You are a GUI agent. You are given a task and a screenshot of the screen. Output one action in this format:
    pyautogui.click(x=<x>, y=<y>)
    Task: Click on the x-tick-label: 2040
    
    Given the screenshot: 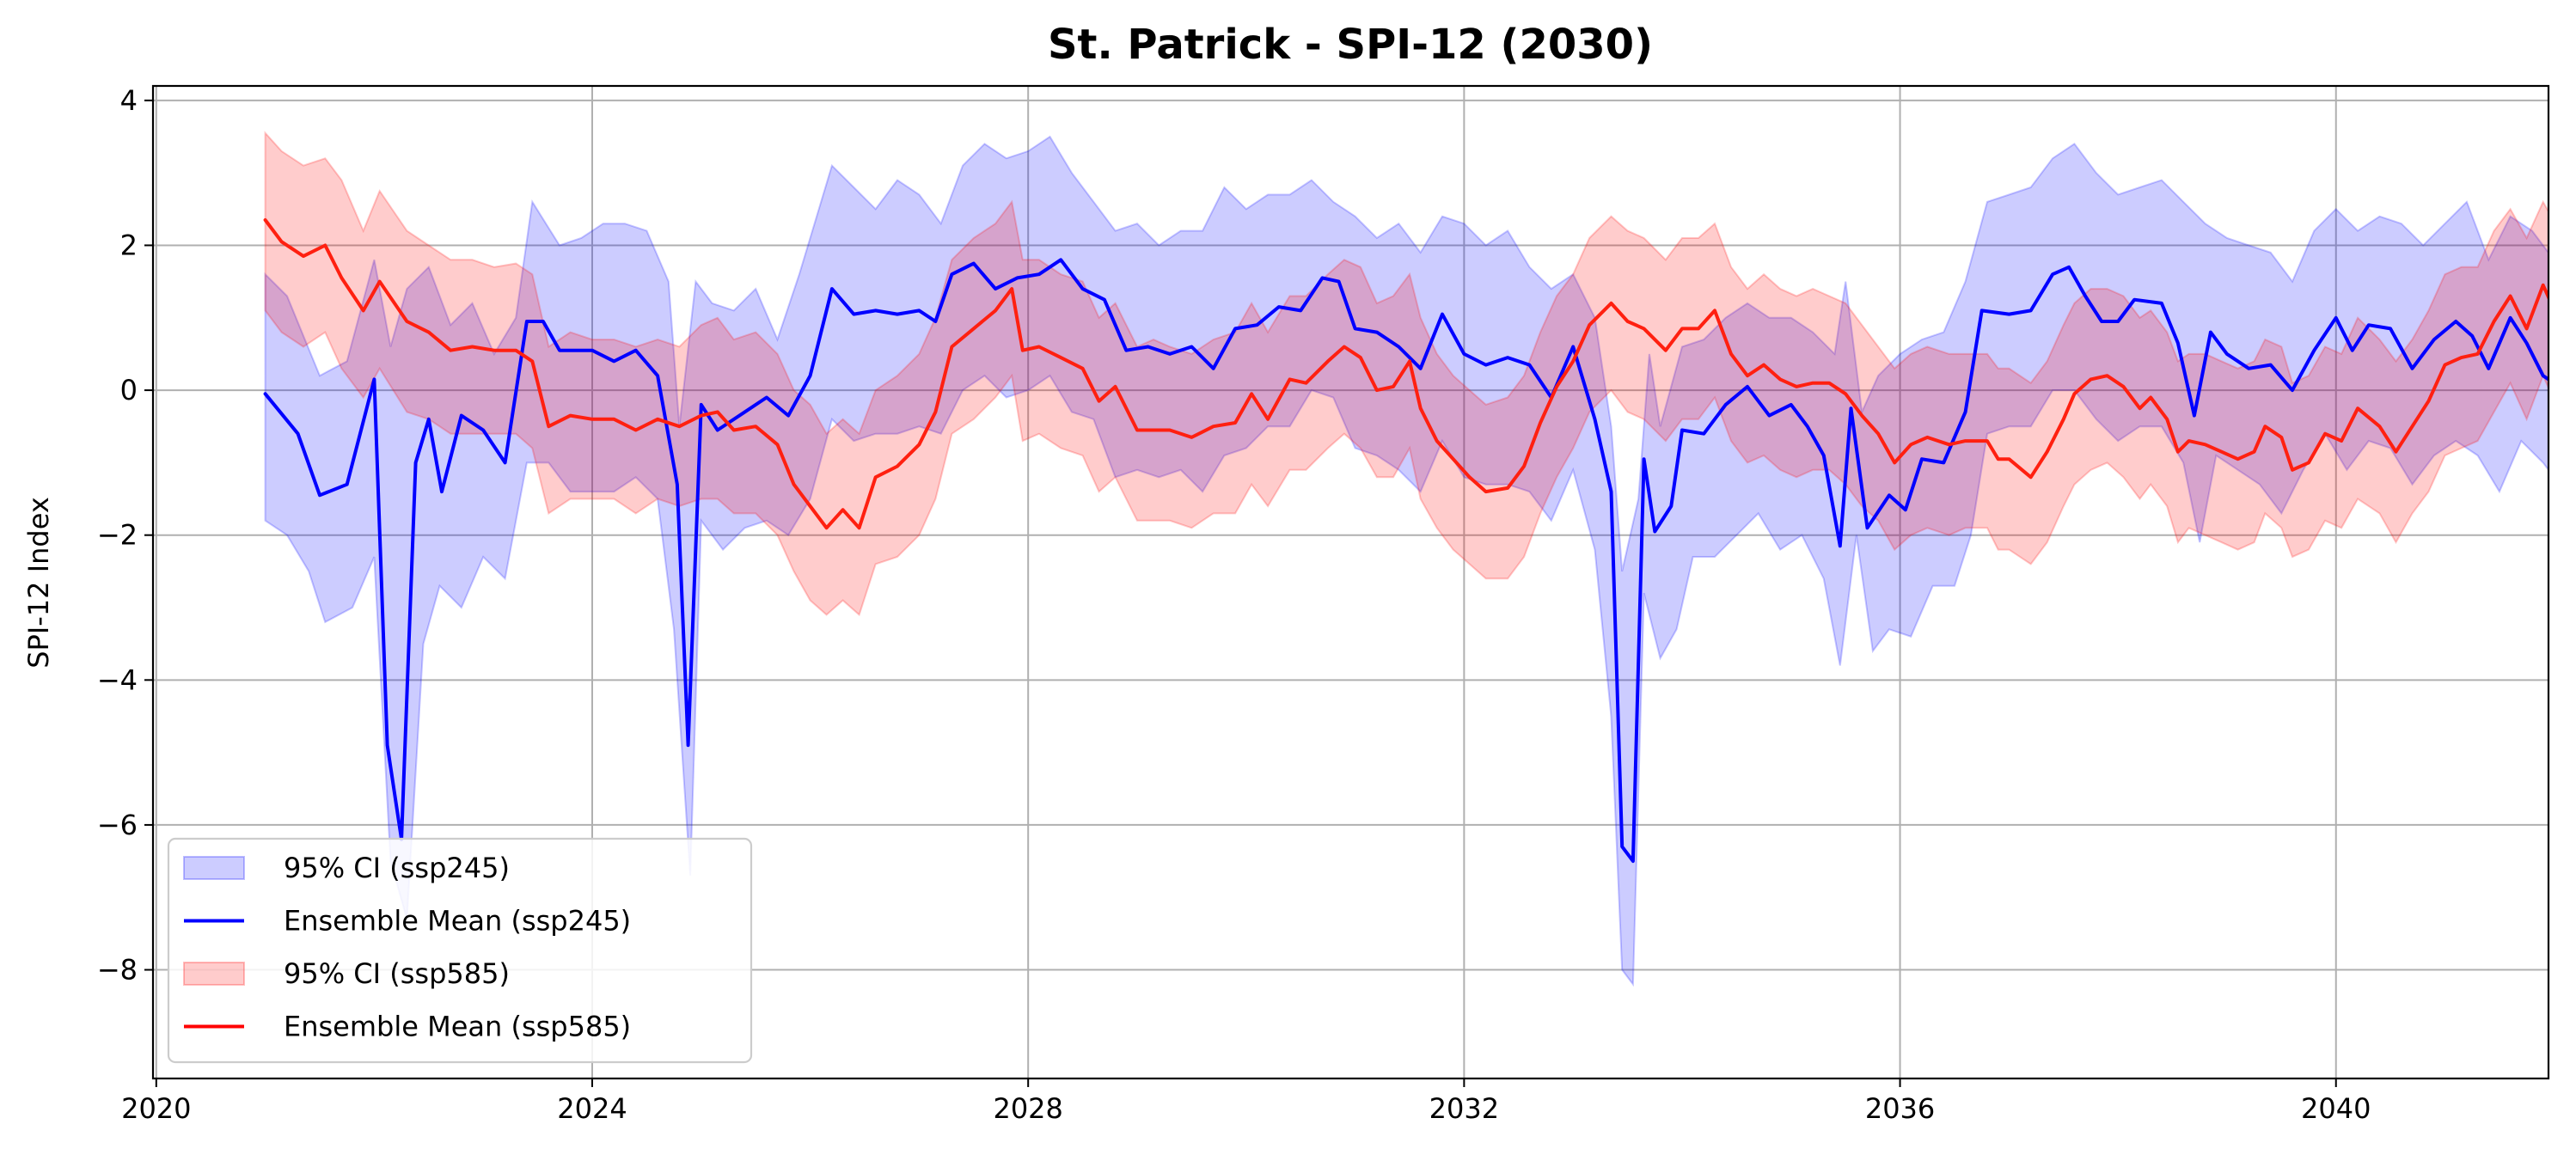 What is the action you would take?
    pyautogui.click(x=2336, y=1108)
    